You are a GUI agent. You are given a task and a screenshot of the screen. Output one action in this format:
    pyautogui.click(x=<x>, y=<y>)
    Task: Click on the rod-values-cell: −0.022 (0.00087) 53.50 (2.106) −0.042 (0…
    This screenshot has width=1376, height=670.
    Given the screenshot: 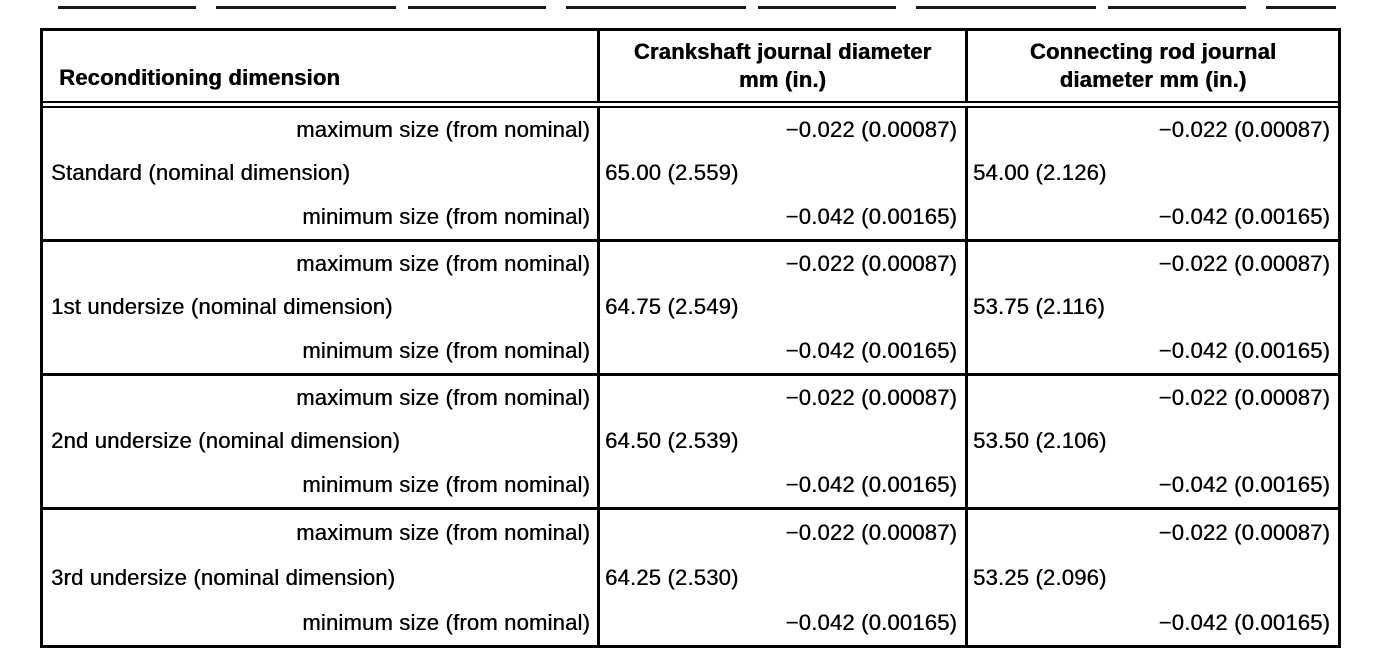 What is the action you would take?
    pyautogui.click(x=1153, y=441)
    